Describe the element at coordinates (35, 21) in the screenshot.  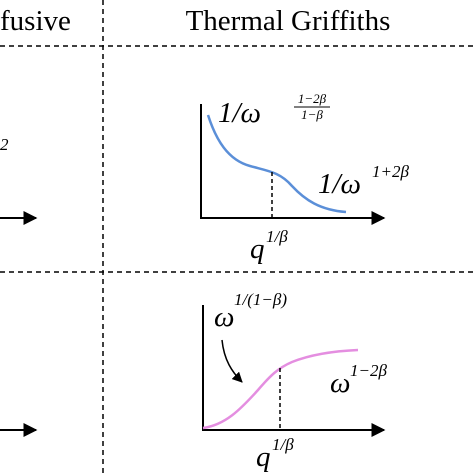
I see `column-header: fusive` at that location.